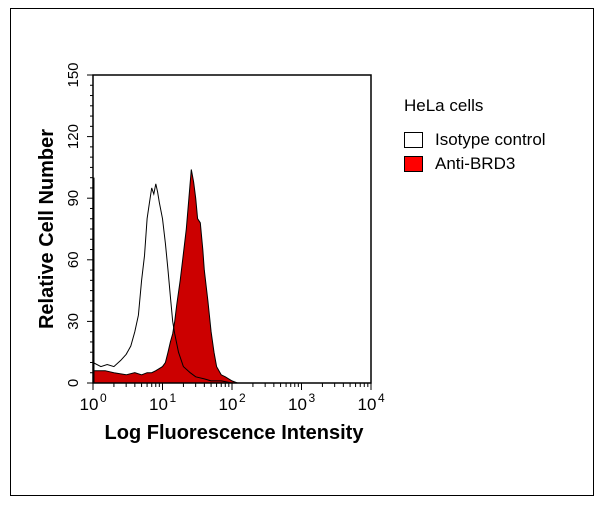  I want to click on y-tick-label: 150, so click(73, 74).